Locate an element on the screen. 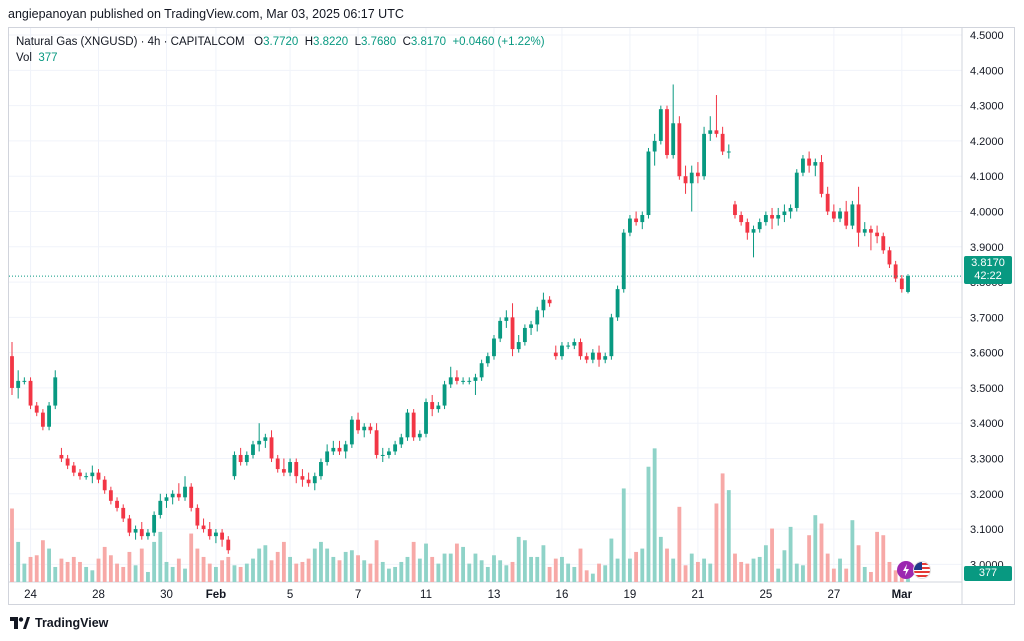 Image resolution: width=1024 pixels, height=641 pixels. tradingview-footer: TradingView is located at coordinates (59, 623).